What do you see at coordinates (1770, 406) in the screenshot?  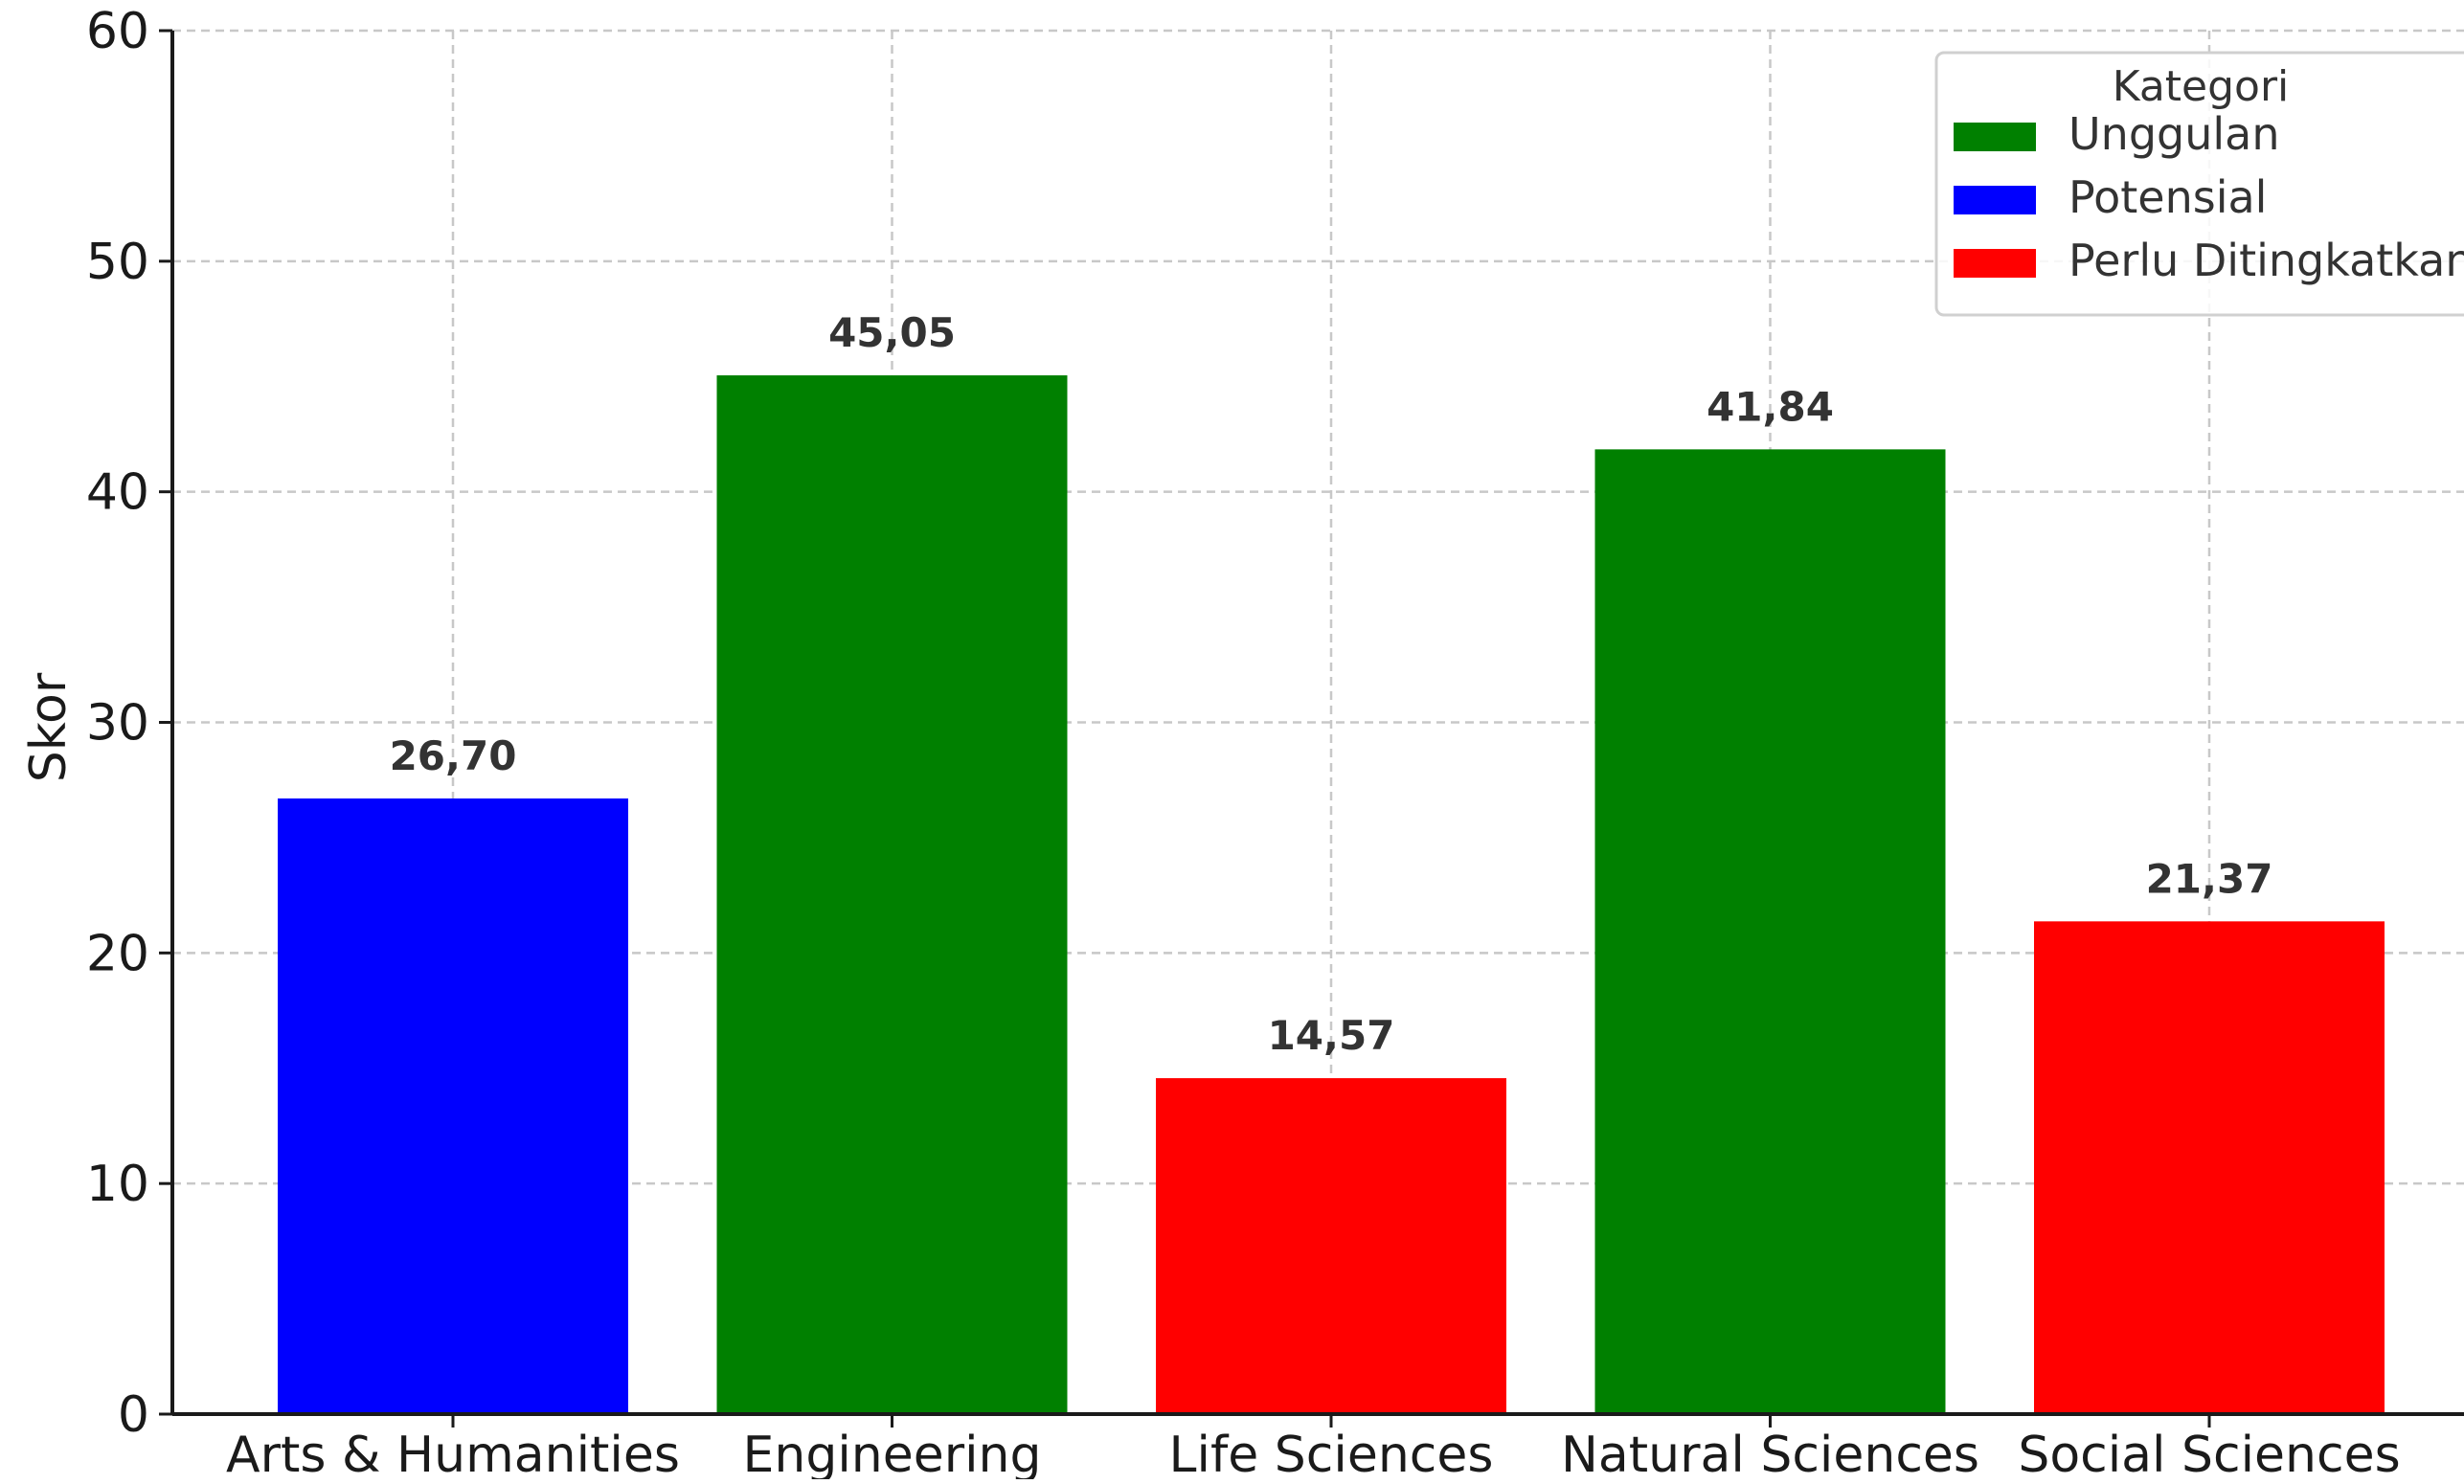 I see `data-label: 41,84` at bounding box center [1770, 406].